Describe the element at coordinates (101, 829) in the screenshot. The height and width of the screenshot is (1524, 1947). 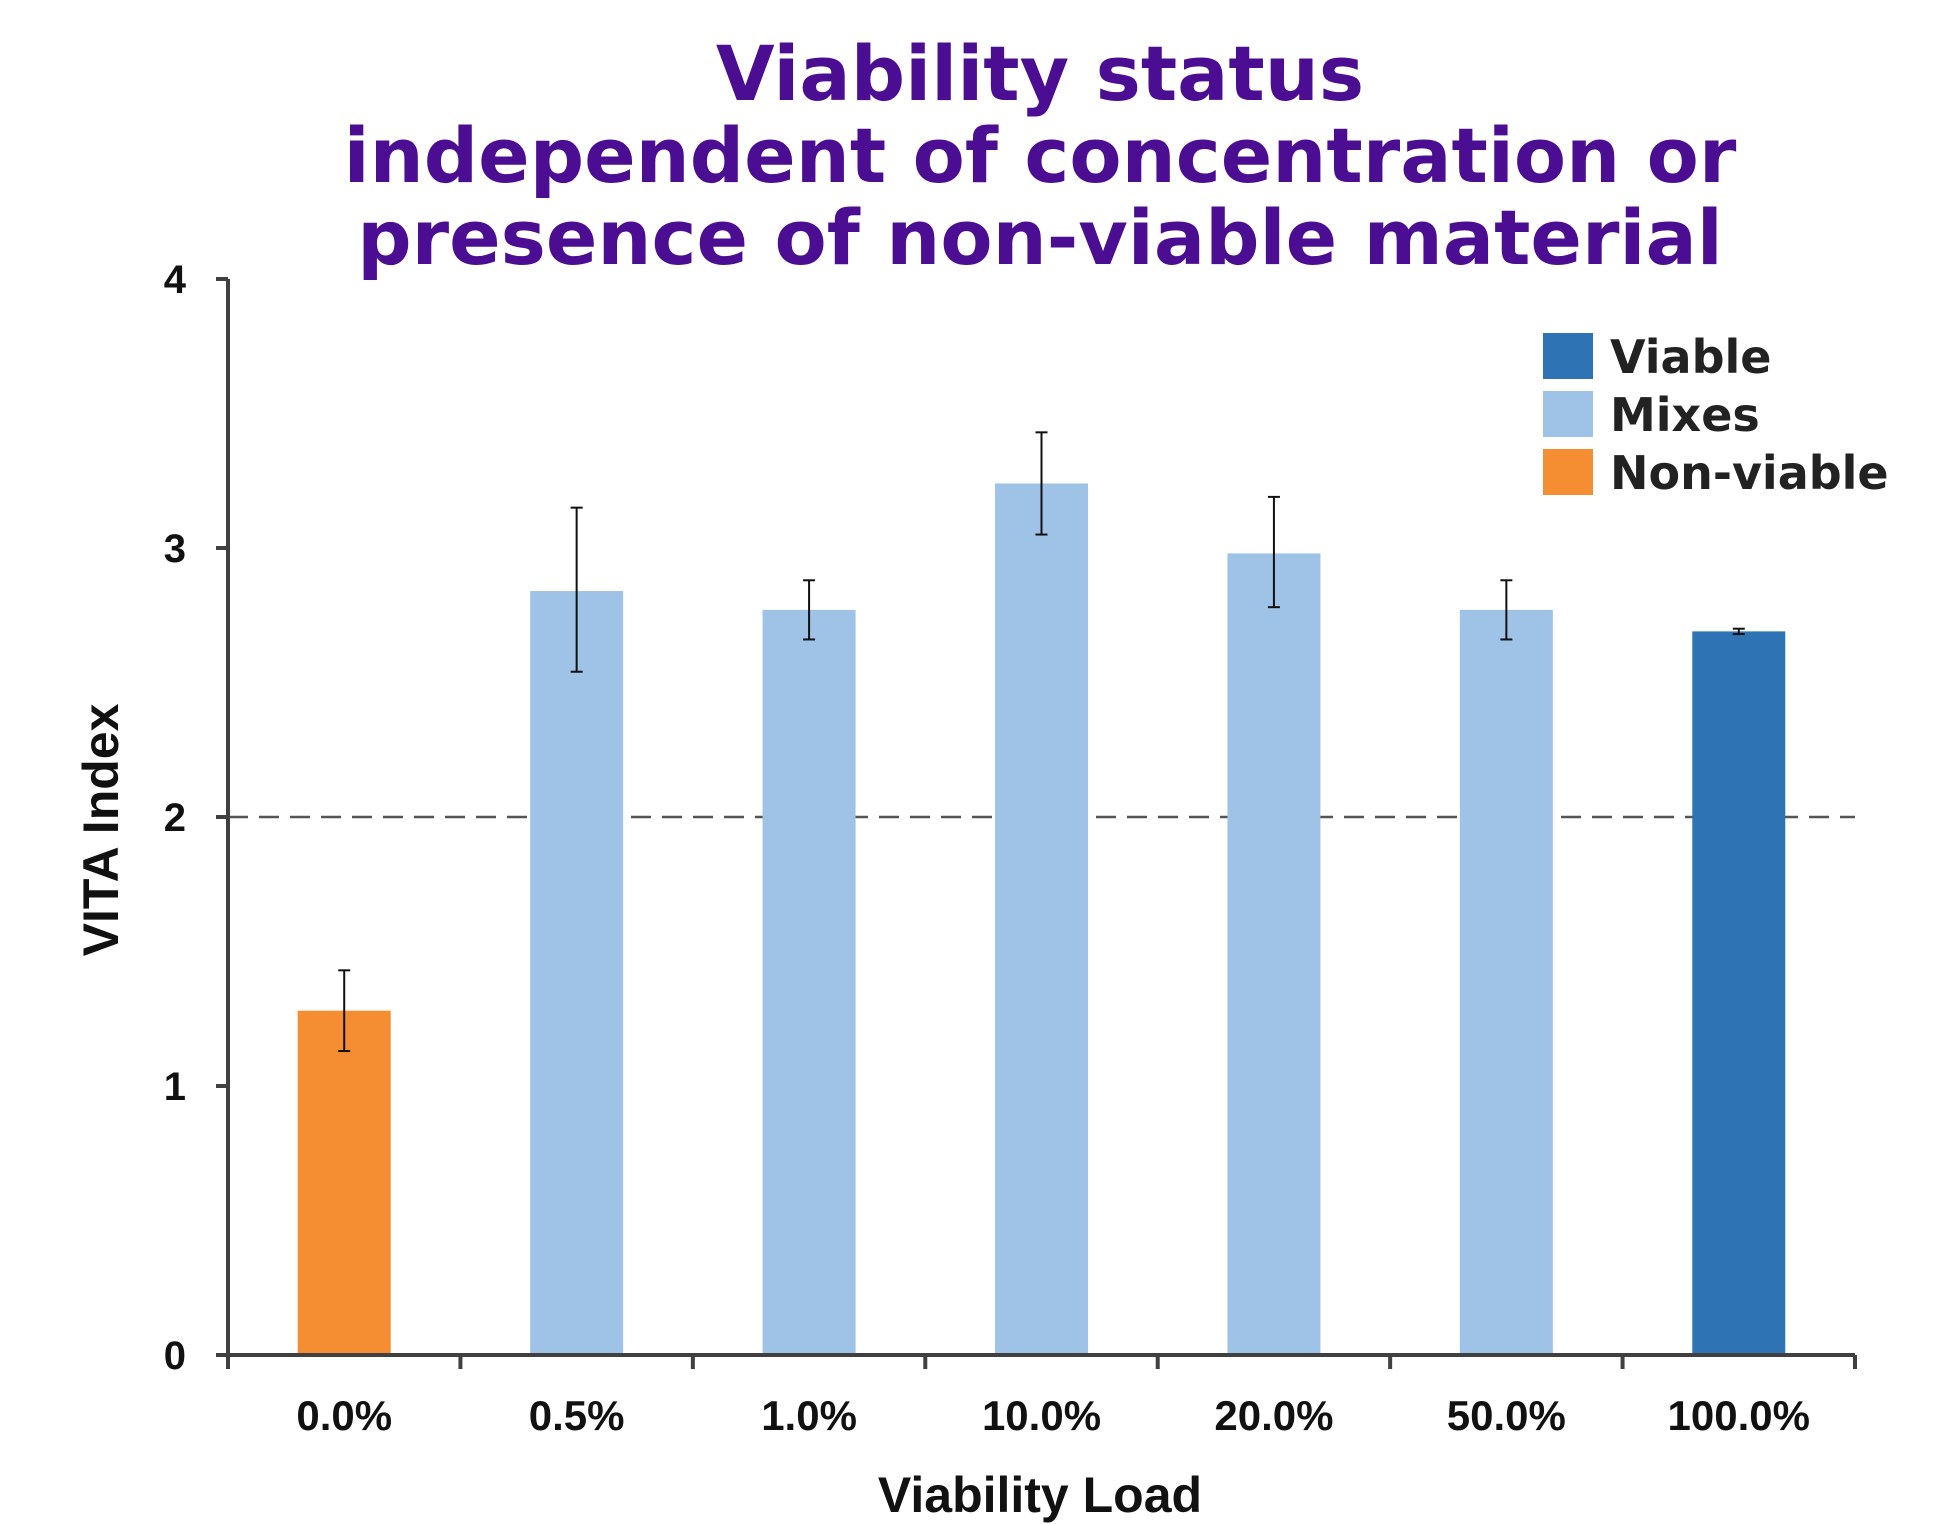
I see `y-axis-title: VITA Index` at that location.